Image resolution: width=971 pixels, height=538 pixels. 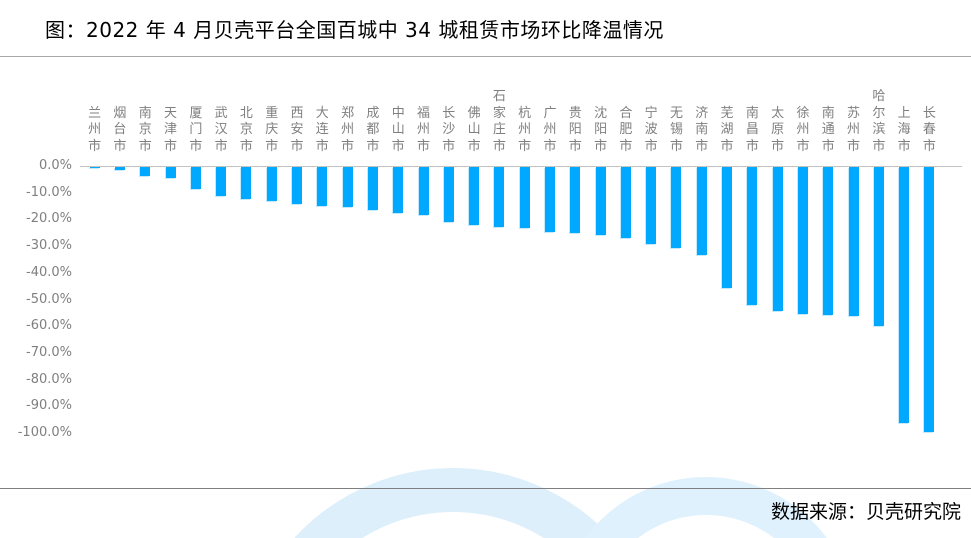 I want to click on city-label-char: 石, so click(x=499, y=96).